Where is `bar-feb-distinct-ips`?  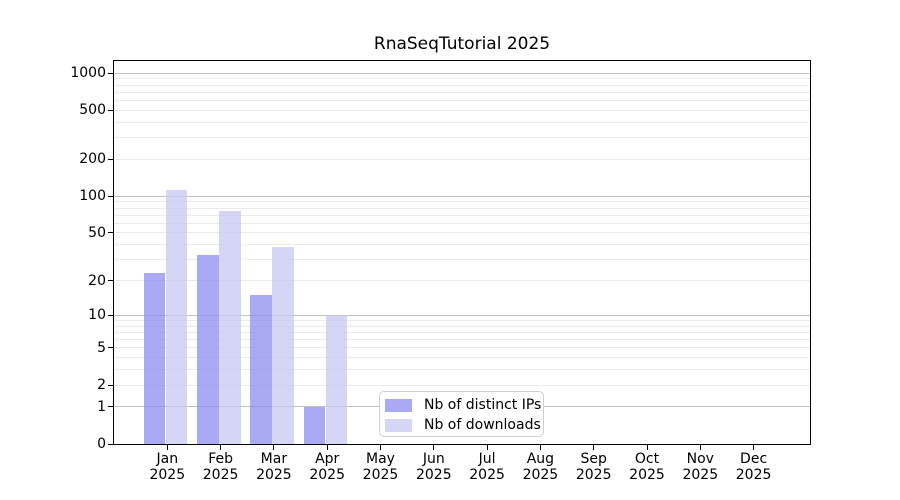 bar-feb-distinct-ips is located at coordinates (208, 349).